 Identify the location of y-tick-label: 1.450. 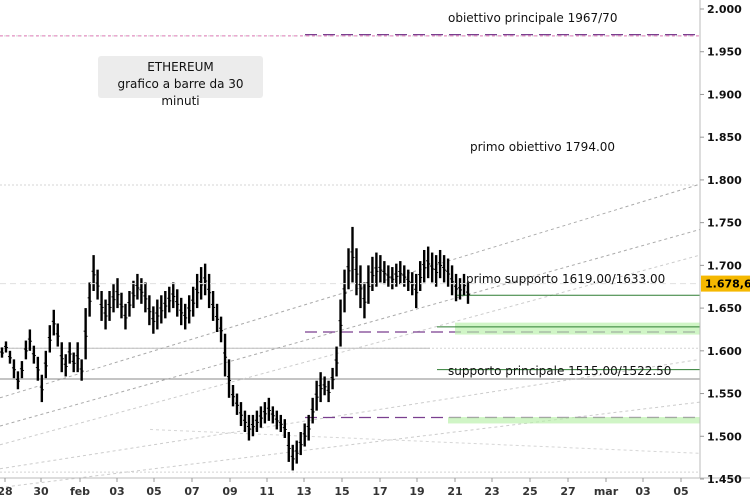
(724, 479).